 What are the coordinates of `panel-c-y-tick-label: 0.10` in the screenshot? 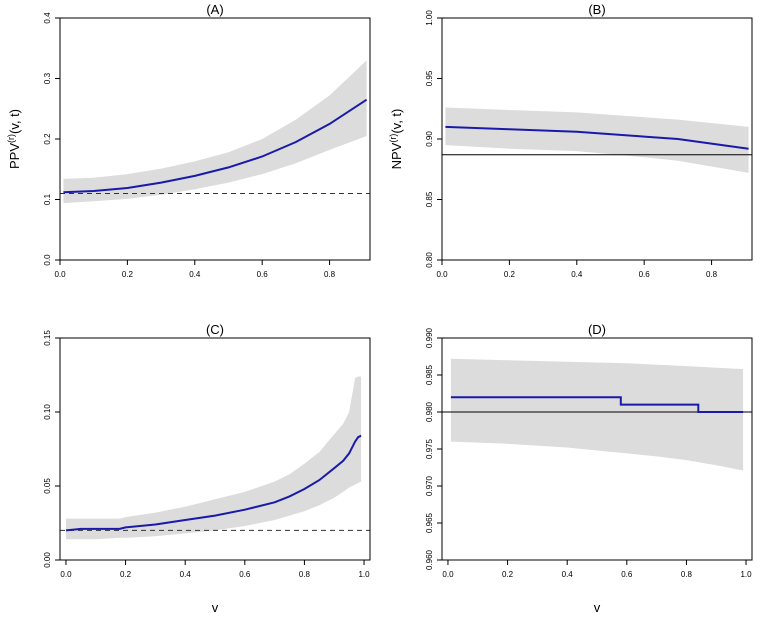 It's located at (47, 412).